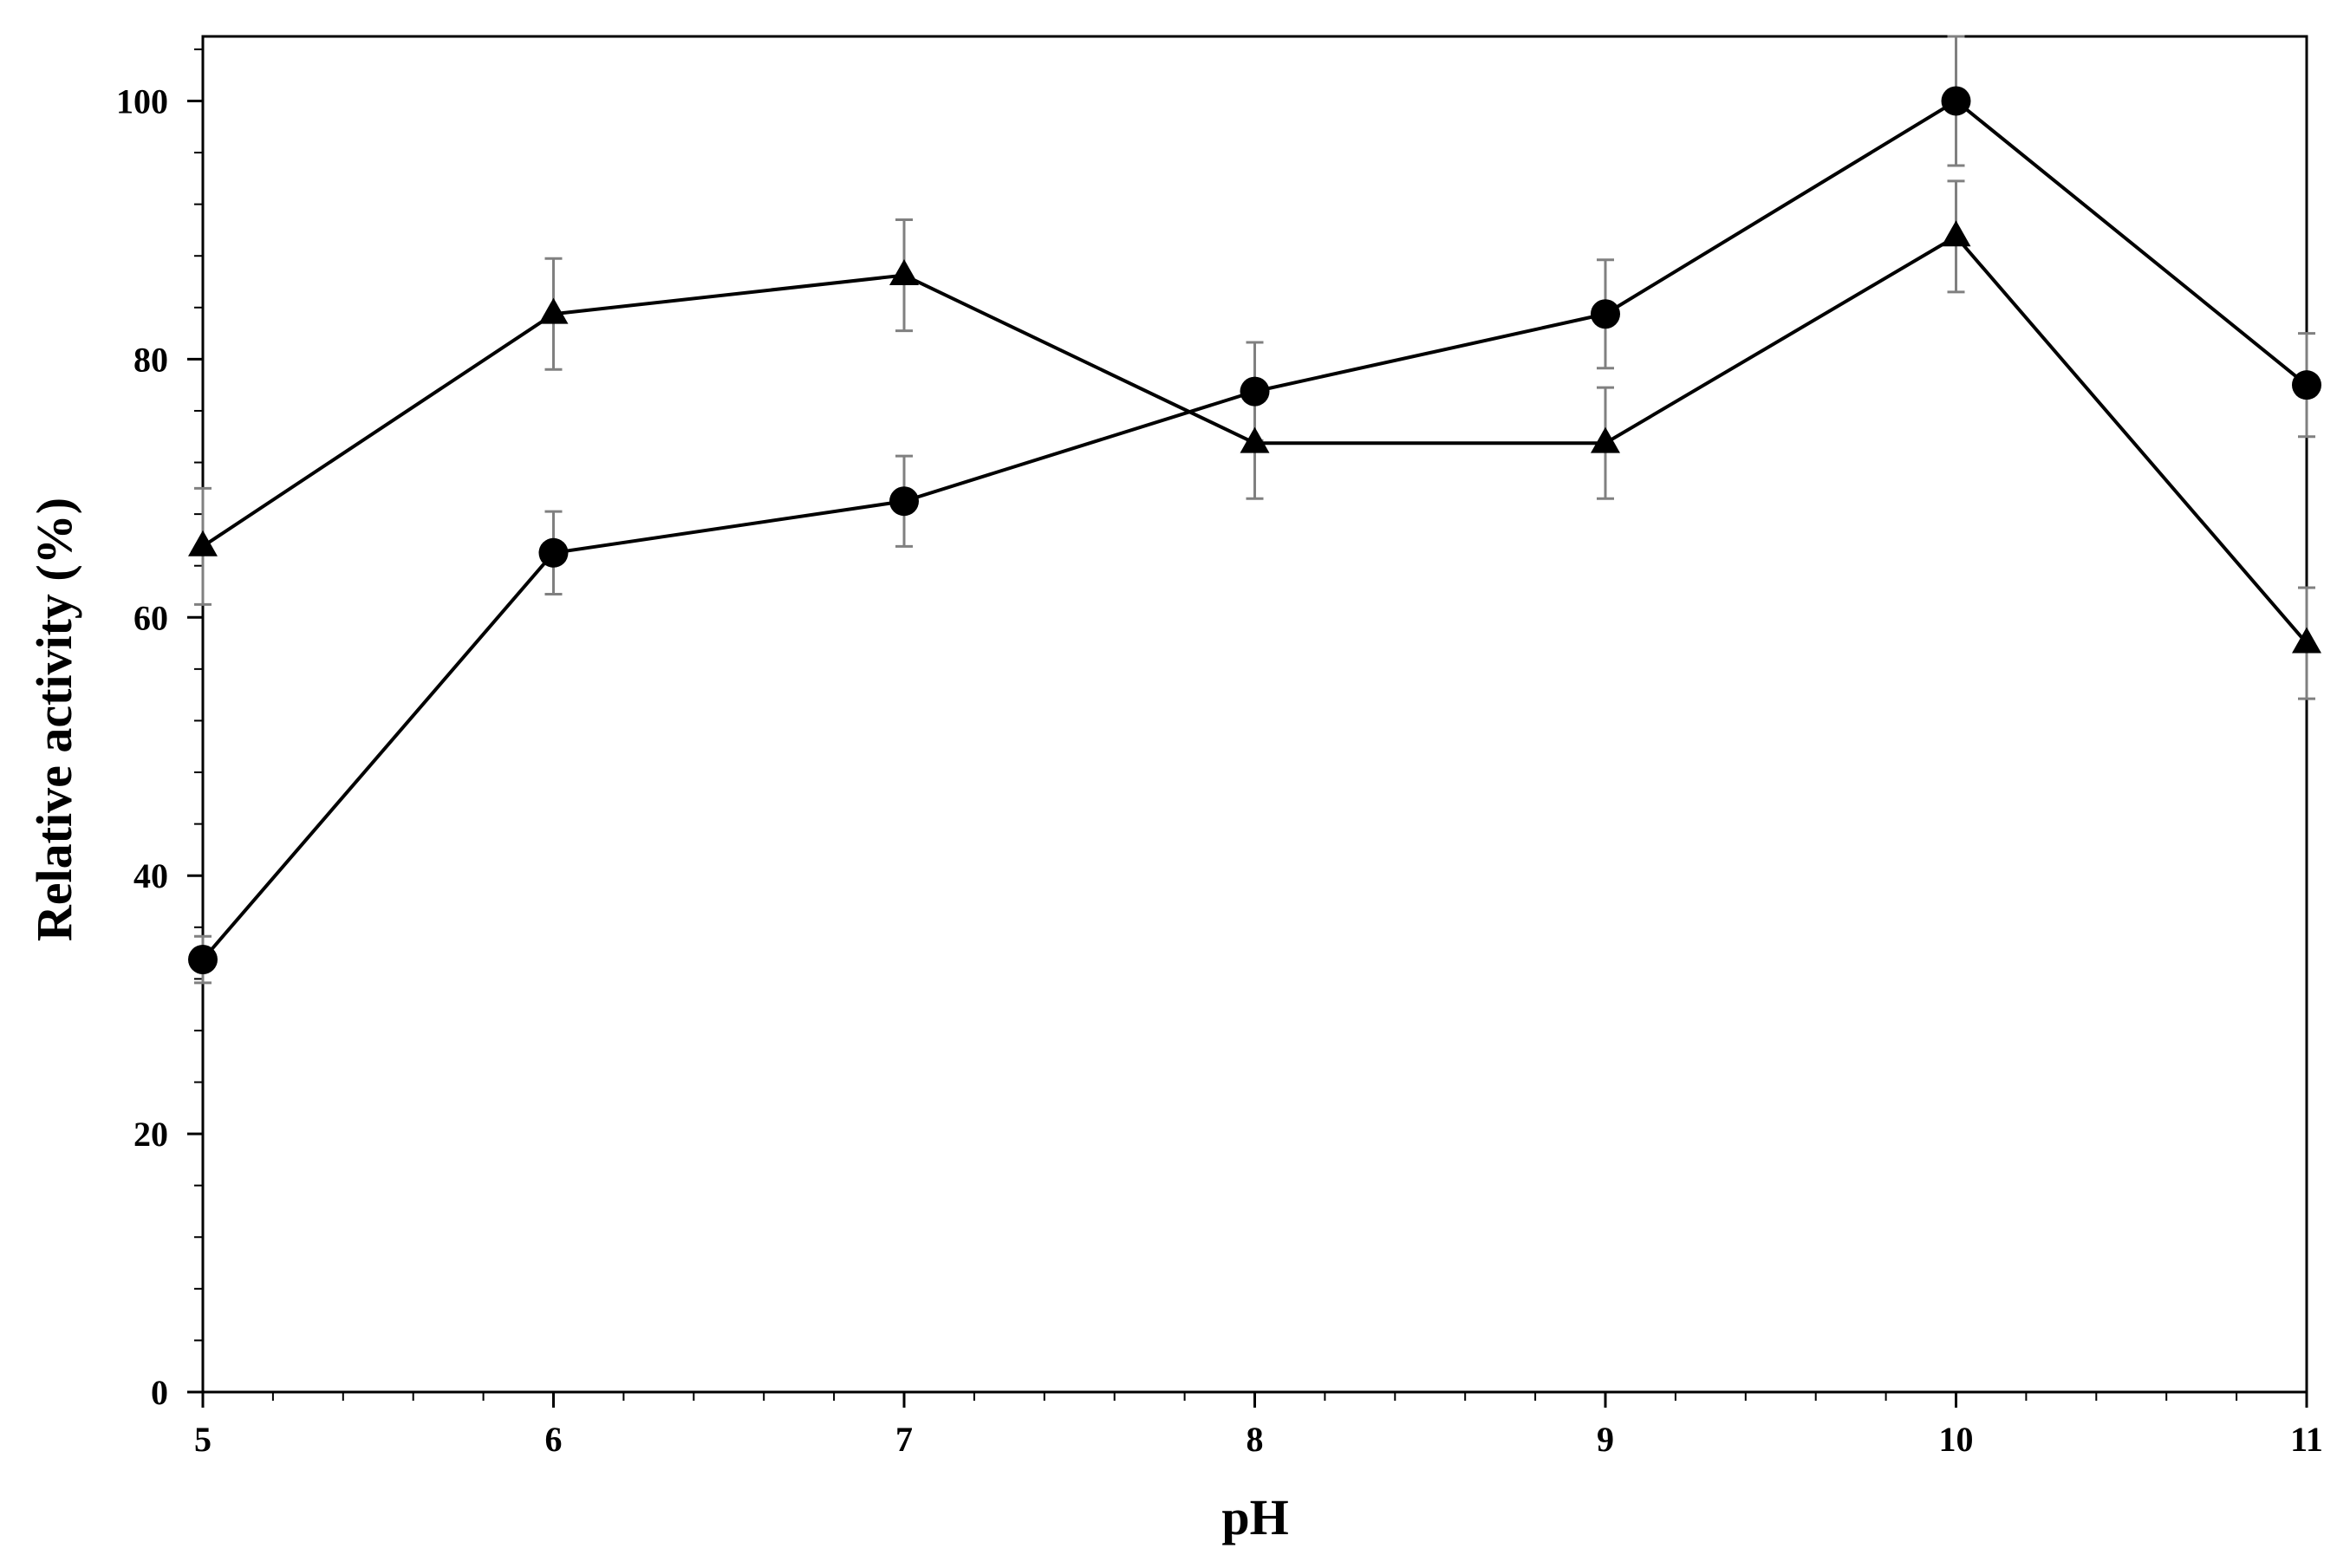  I want to click on y-axis-title: Relative activity (%), so click(54, 719).